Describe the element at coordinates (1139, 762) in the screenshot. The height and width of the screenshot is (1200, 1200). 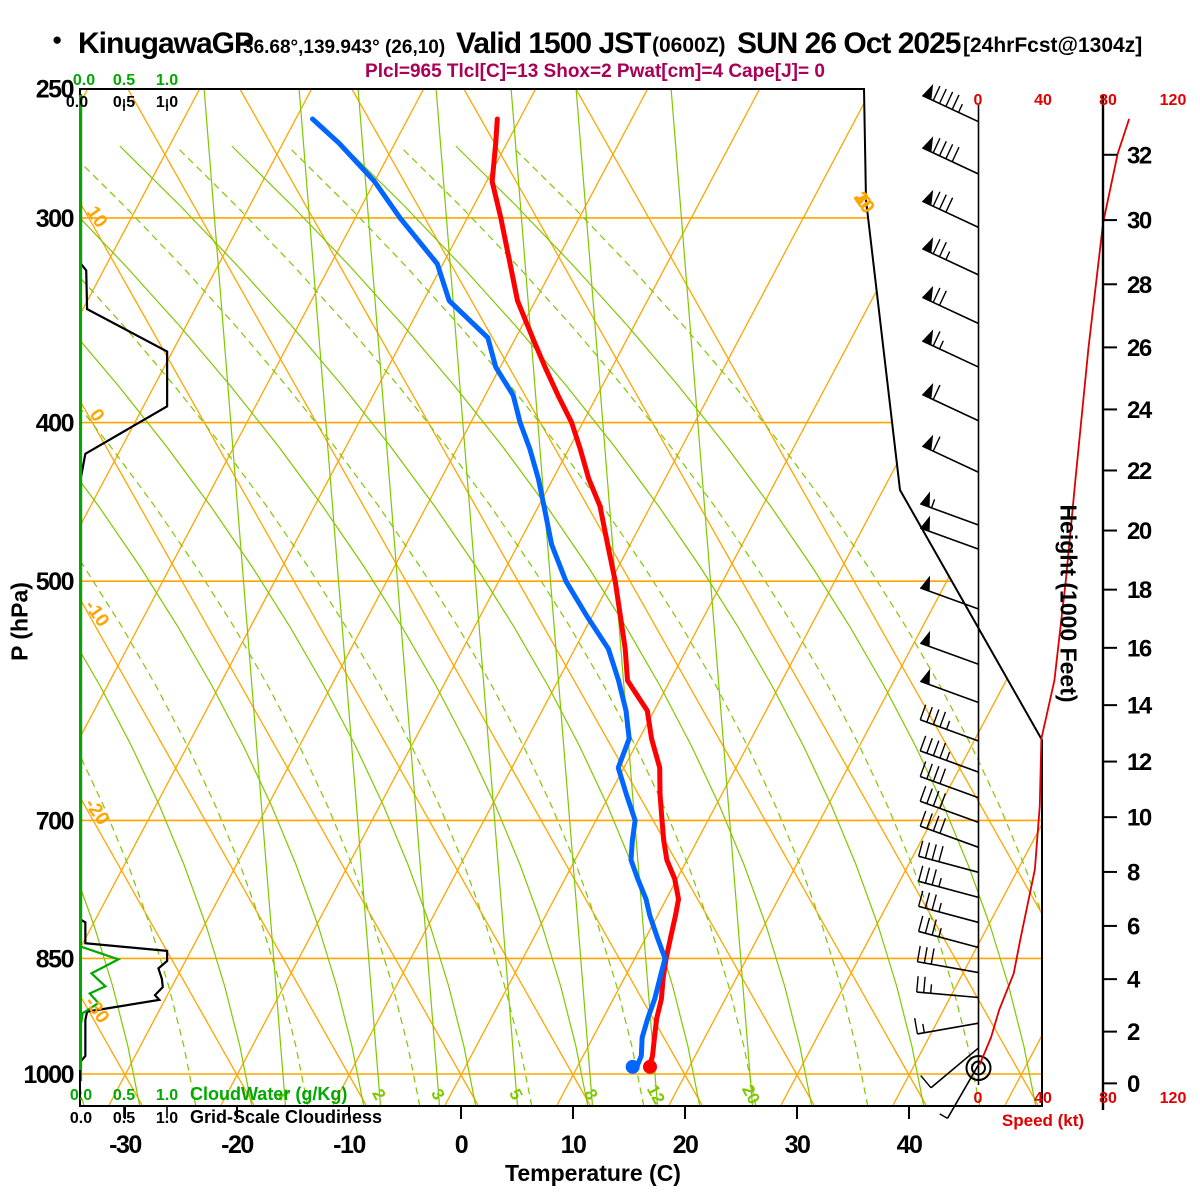
I see `height-tick-label: 12` at that location.